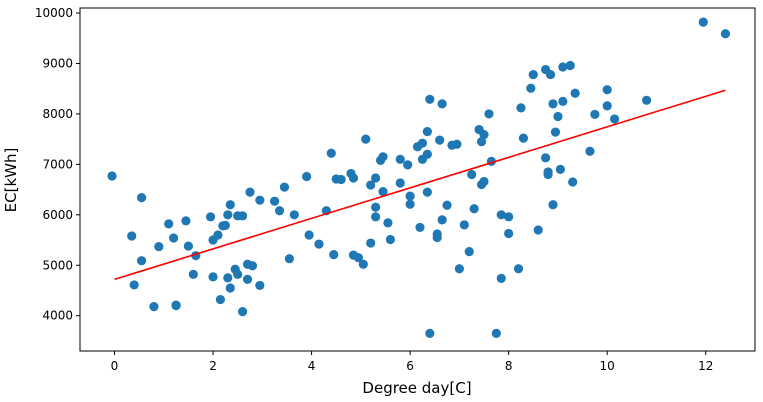 This screenshot has width=763, height=402. Describe the element at coordinates (705, 366) in the screenshot. I see `x-tick-label: 12` at that location.